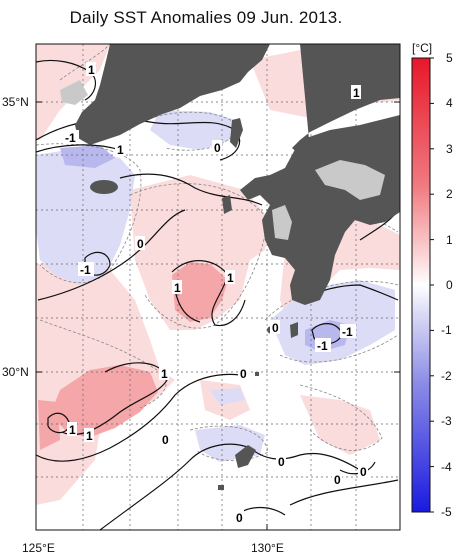 Image resolution: width=460 pixels, height=560 pixels. Describe the element at coordinates (449, 285) in the screenshot. I see `colorbar-tick: 0` at that location.